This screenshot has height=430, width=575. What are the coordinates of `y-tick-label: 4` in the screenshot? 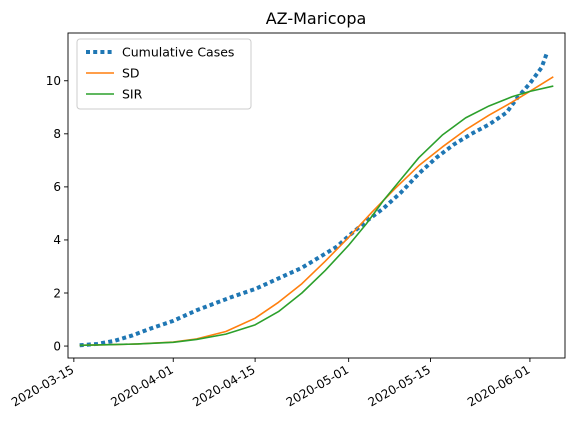 It's located at (57, 240).